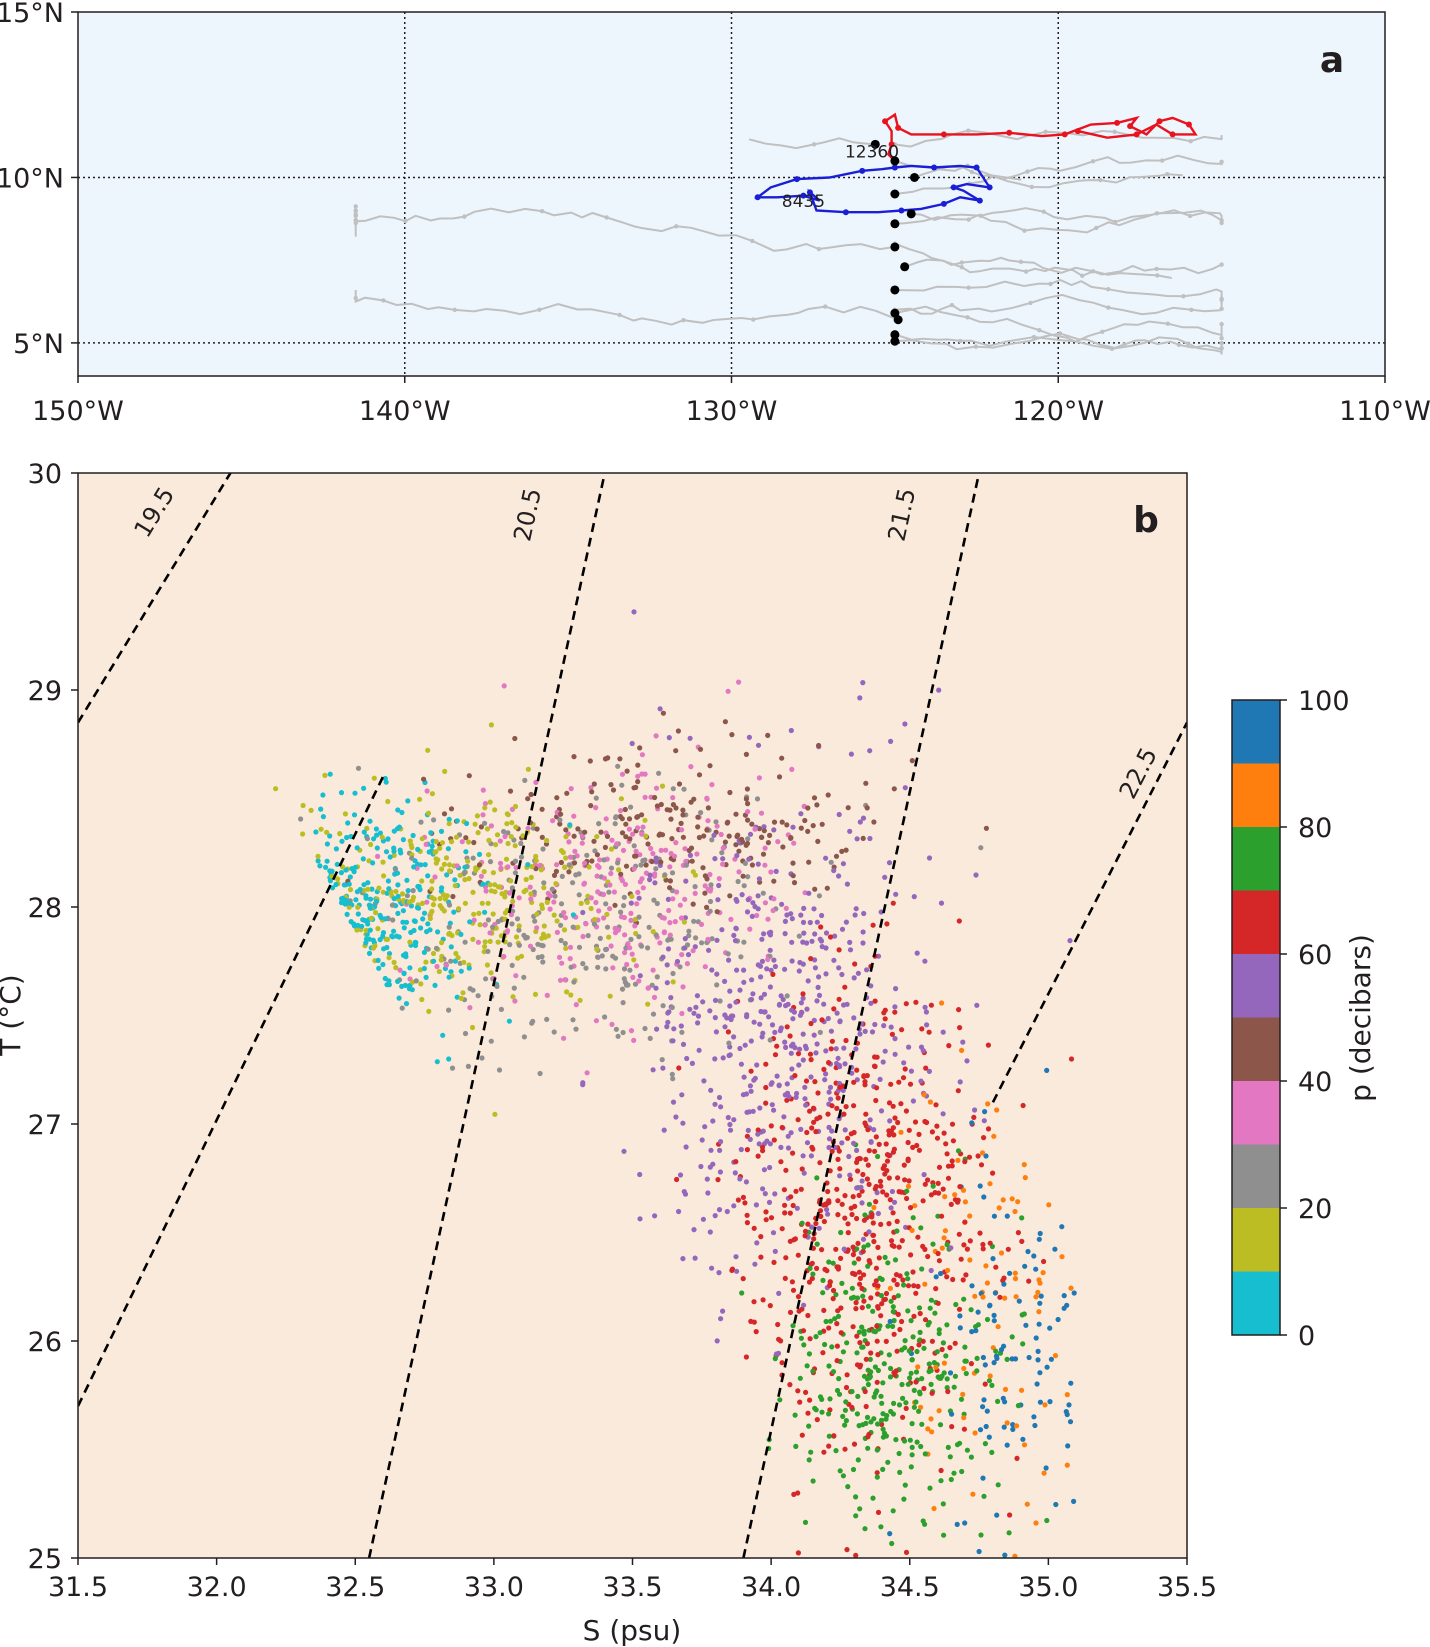 The image size is (1430, 1647). Describe the element at coordinates (910, 1587) in the screenshot. I see `salinity-tick-label: 34.5` at that location.